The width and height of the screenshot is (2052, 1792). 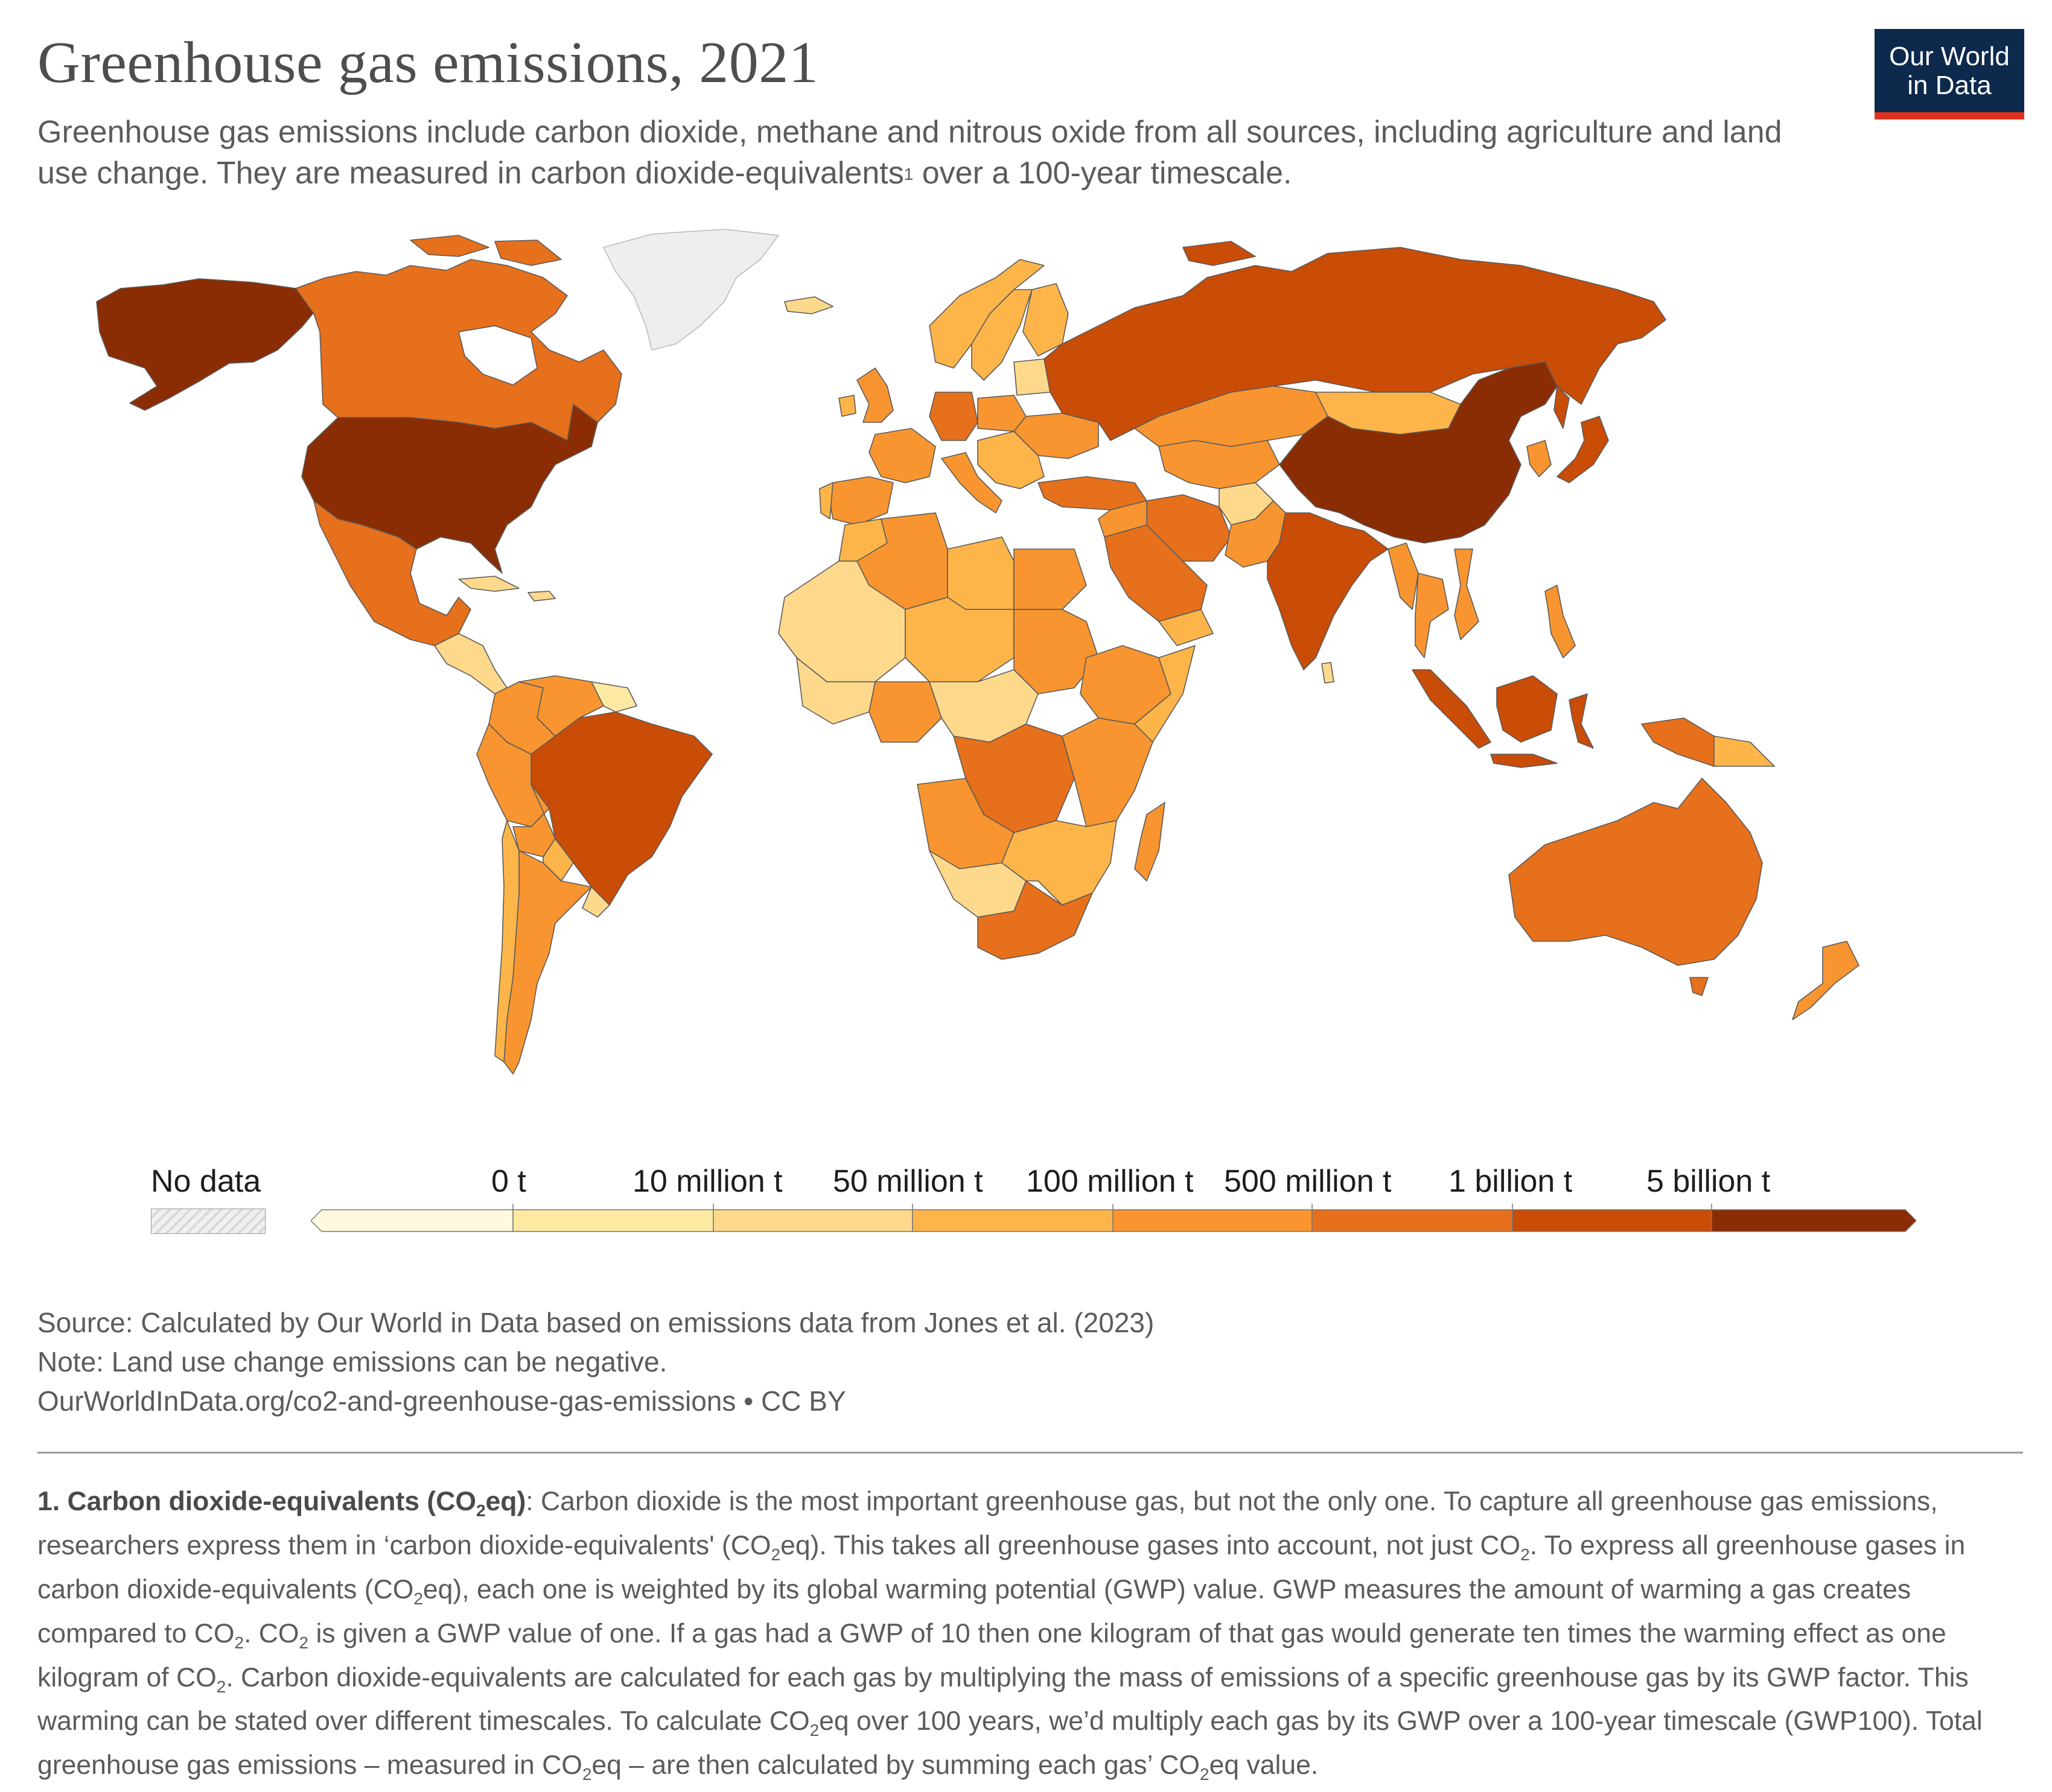 I want to click on legend-color-scale, so click(x=1113, y=1218).